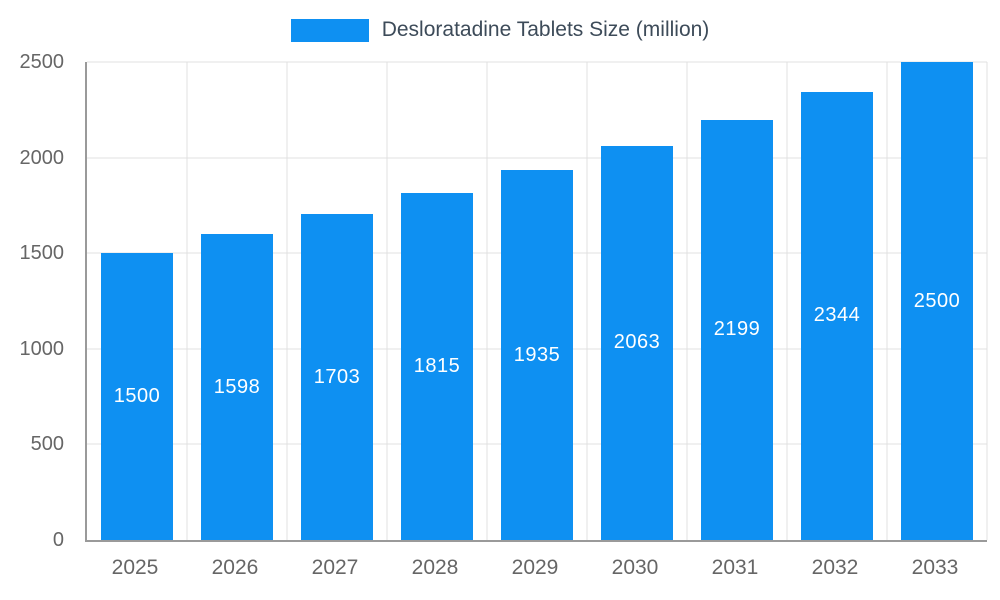 This screenshot has height=600, width=1000. What do you see at coordinates (329, 30) in the screenshot?
I see `legend-swatch-icon` at bounding box center [329, 30].